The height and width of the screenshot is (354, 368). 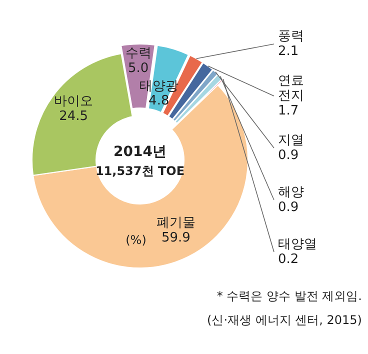 I want to click on slice-label: 풍력, so click(x=291, y=36).